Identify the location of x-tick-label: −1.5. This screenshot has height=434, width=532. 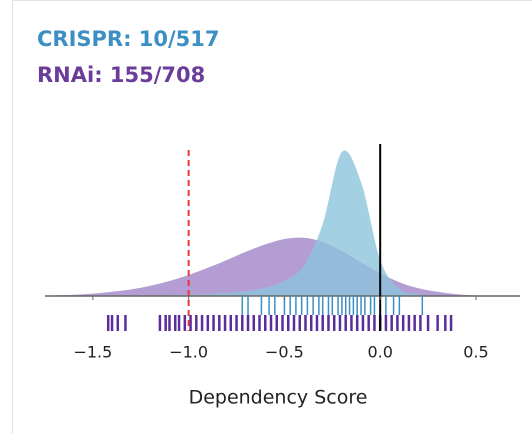
(92, 352).